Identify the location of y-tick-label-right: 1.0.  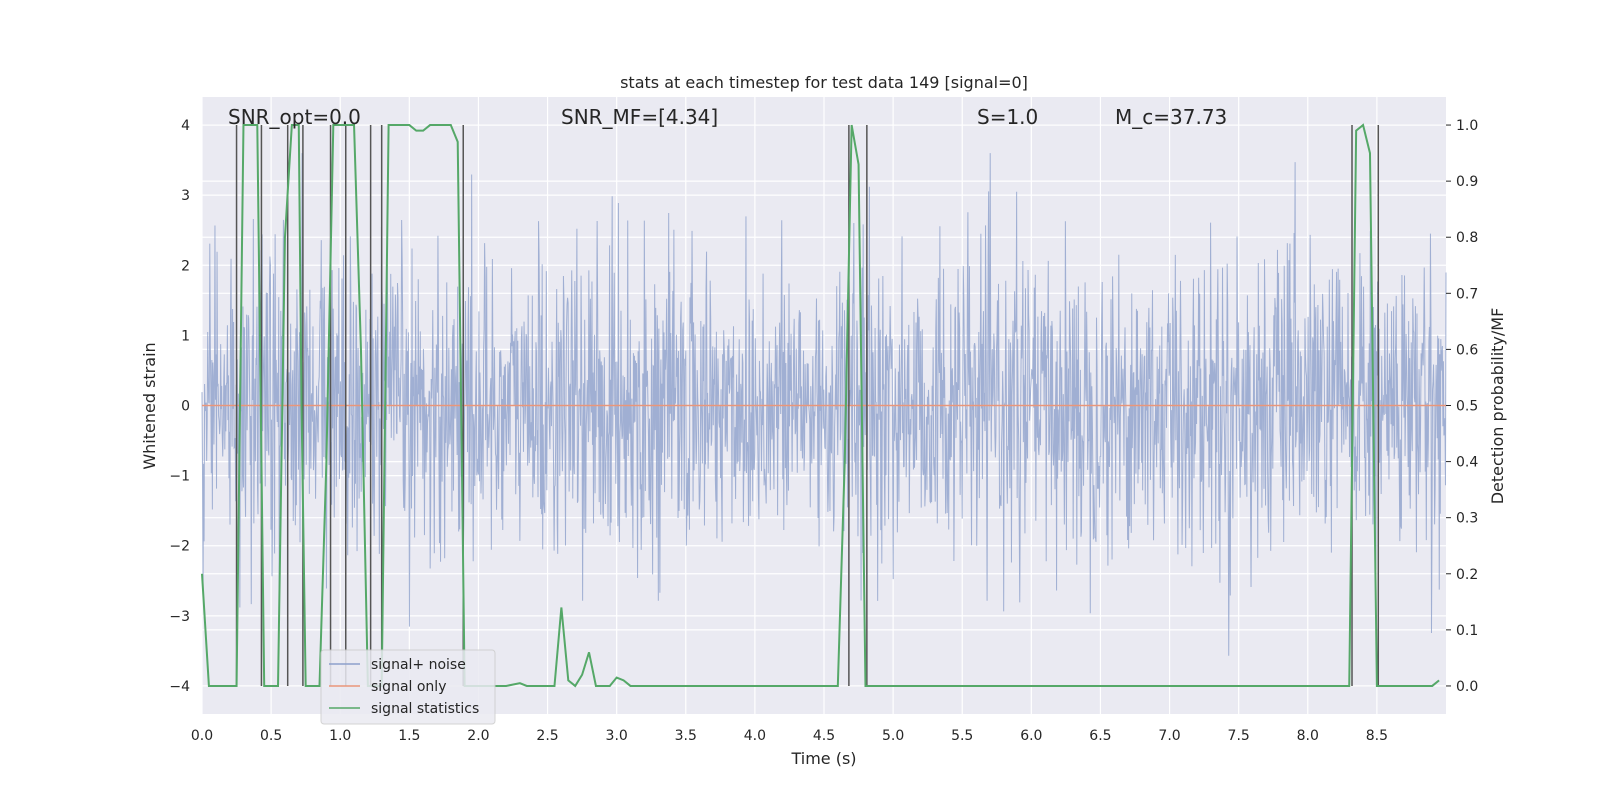
(1467, 126).